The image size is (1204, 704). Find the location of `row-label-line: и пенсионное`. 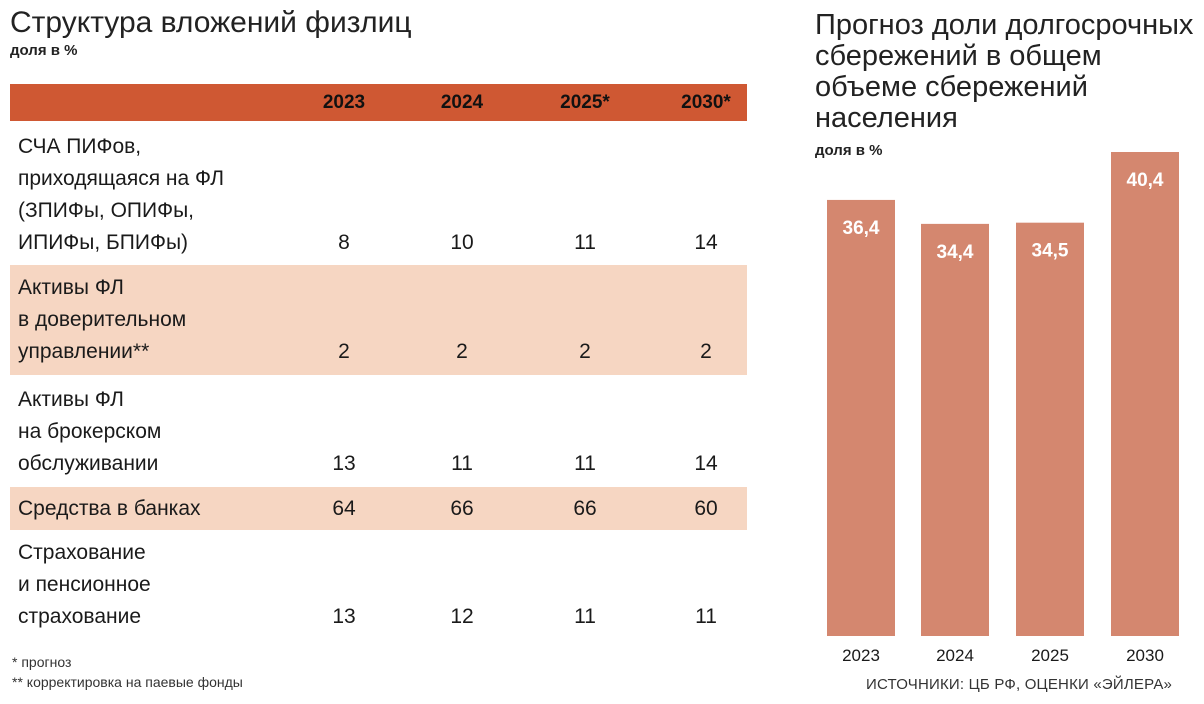

row-label-line: и пенсионное is located at coordinates (84, 584).